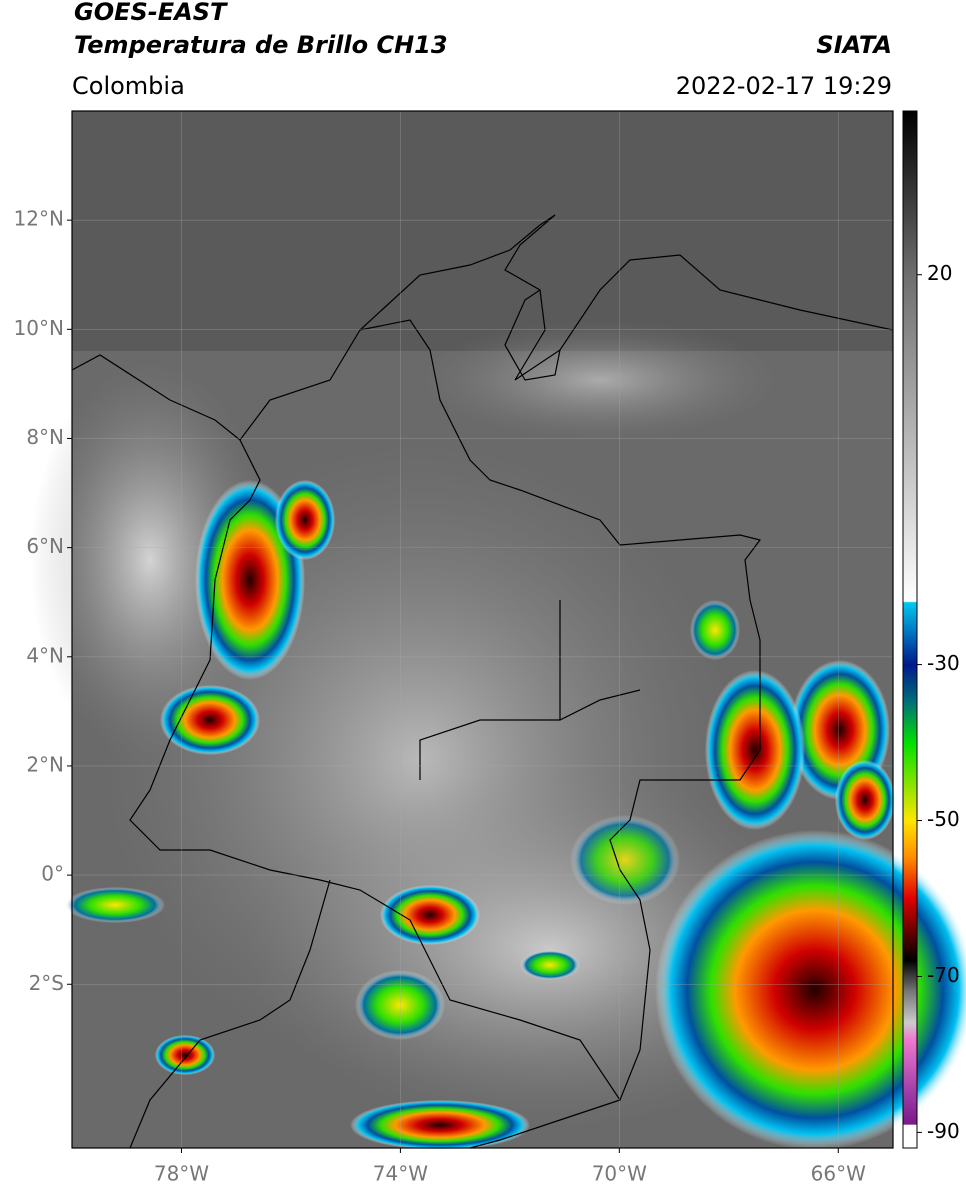  Describe the element at coordinates (45, 764) in the screenshot. I see `y-tick-label: 2°N` at that location.